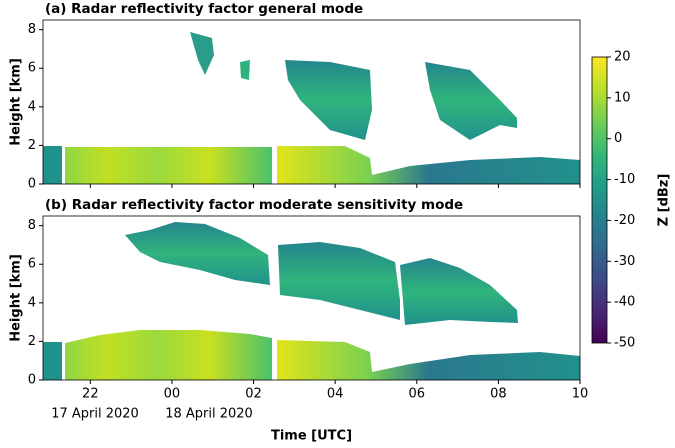  I want to click on colorbar-tick-label: 20, so click(622, 57).